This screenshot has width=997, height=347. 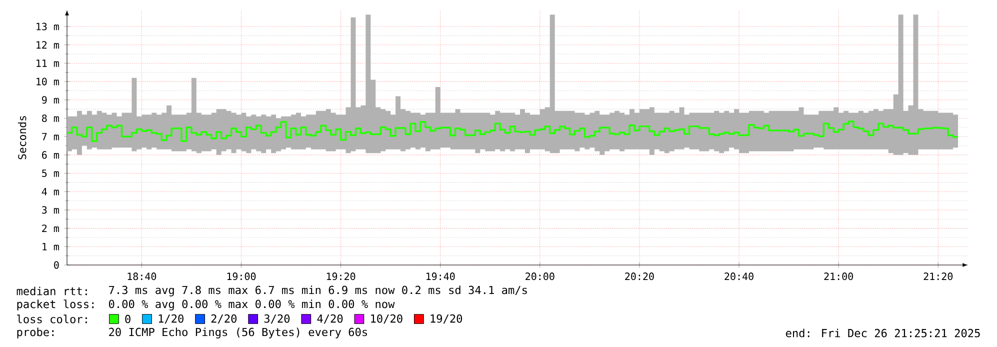 What do you see at coordinates (171, 319) in the screenshot?
I see `legend-label: 1/20` at bounding box center [171, 319].